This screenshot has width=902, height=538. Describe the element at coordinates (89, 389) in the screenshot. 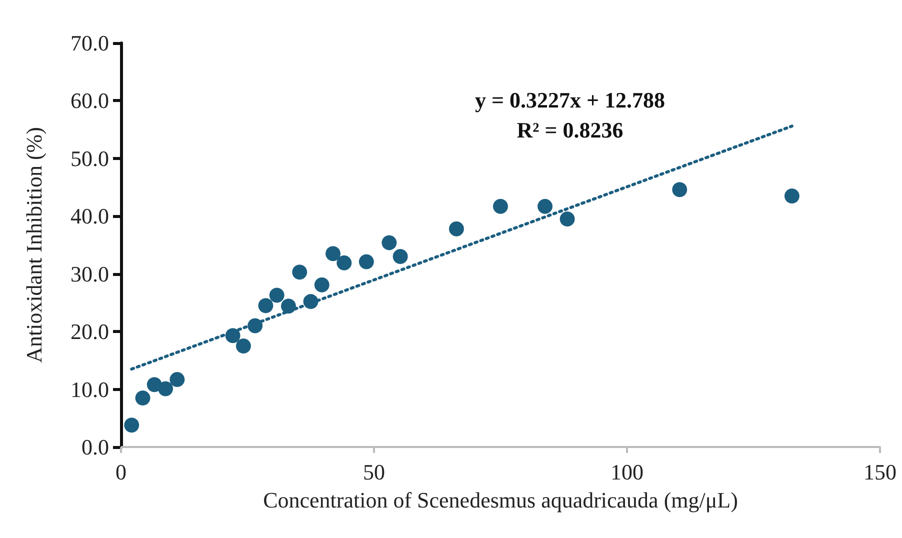

I see `y-tick-label: 10.0` at that location.